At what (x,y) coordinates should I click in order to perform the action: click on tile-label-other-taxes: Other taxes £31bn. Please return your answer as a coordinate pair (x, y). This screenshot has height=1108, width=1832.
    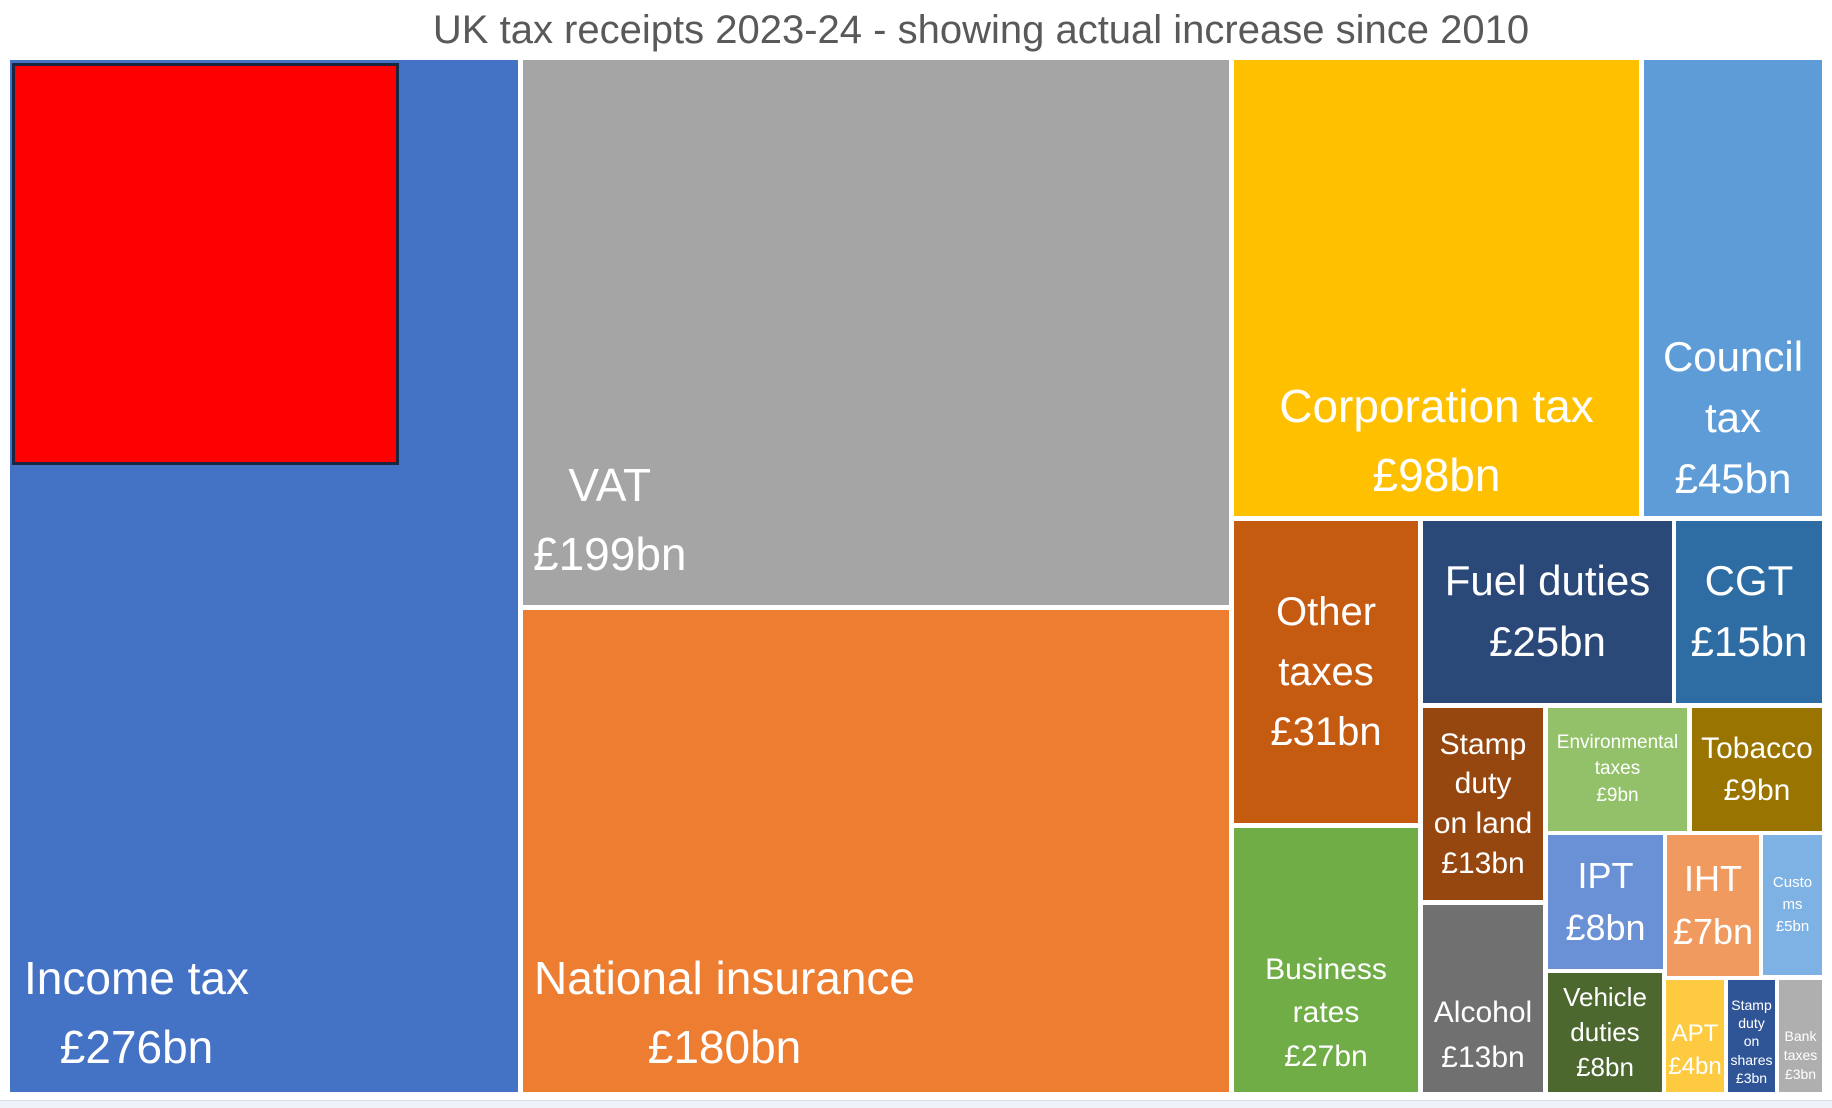
    Looking at the image, I should click on (1325, 672).